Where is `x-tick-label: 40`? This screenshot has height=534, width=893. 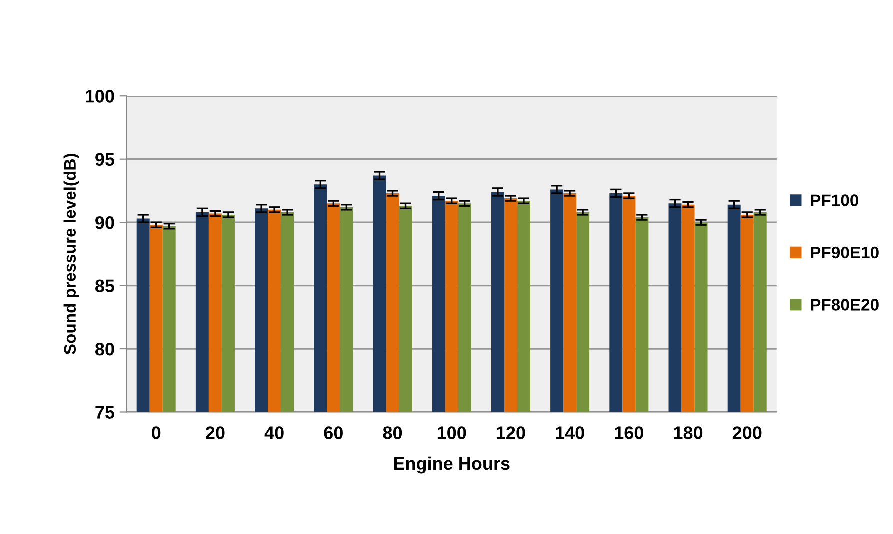 x-tick-label: 40 is located at coordinates (274, 433).